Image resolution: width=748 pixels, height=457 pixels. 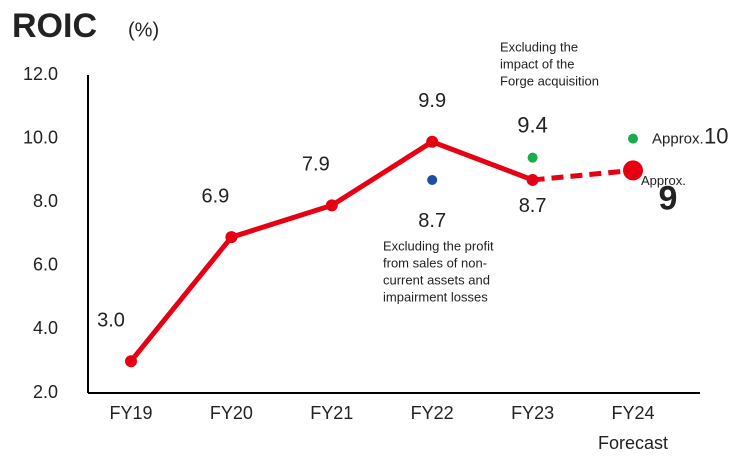 I want to click on annotation: current assets and, so click(x=436, y=279).